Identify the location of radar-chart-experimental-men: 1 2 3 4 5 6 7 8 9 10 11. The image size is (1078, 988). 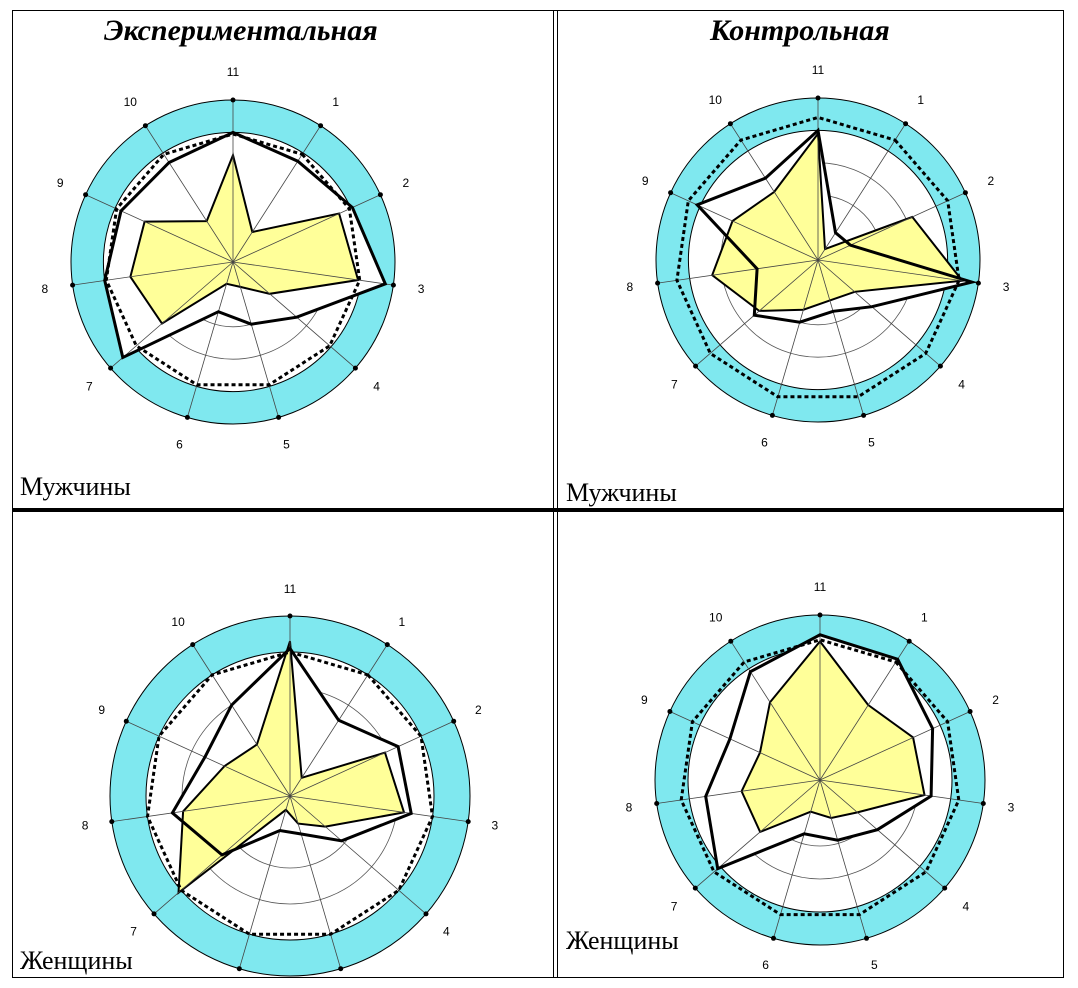
(233, 258).